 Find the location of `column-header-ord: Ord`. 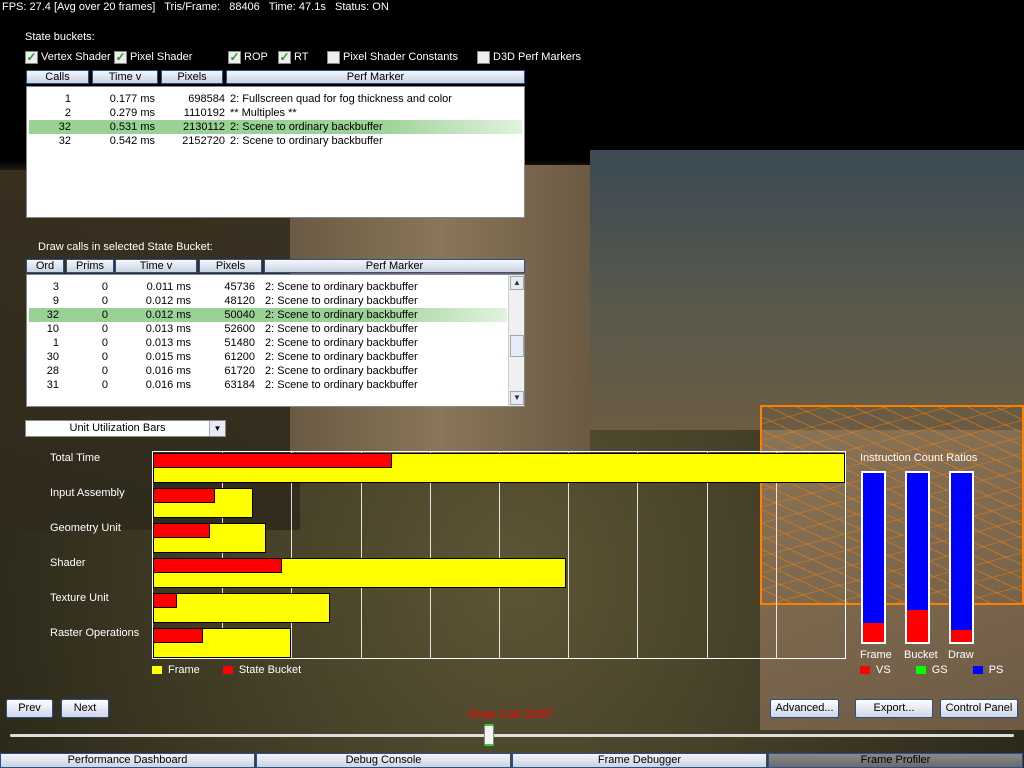

column-header-ord: Ord is located at coordinates (45, 266).